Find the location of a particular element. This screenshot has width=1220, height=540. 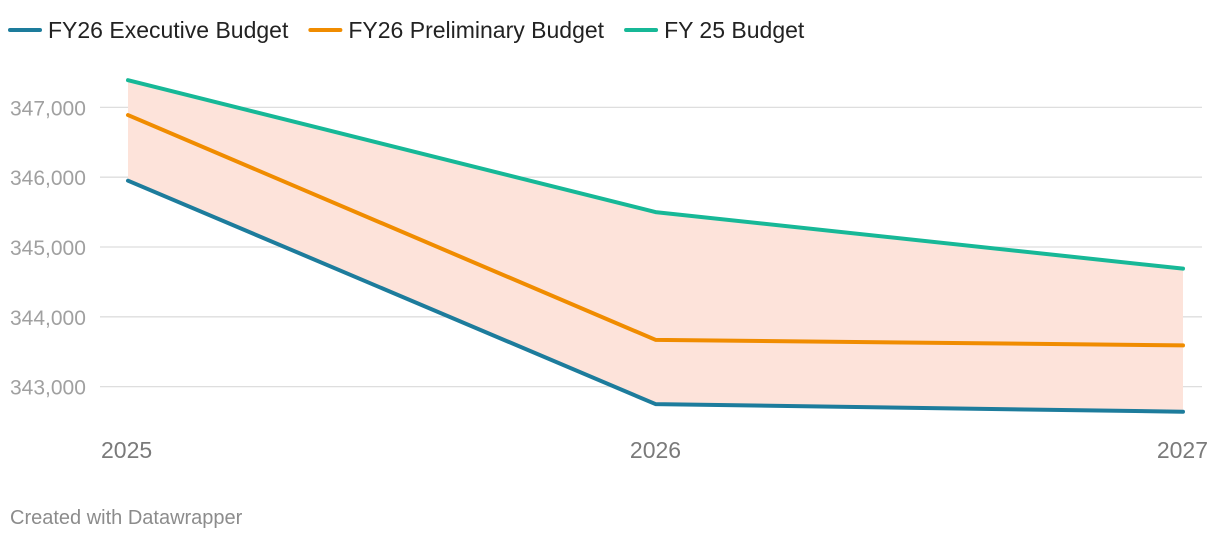

legend-item: FY26 Executive Budget is located at coordinates (148, 30).